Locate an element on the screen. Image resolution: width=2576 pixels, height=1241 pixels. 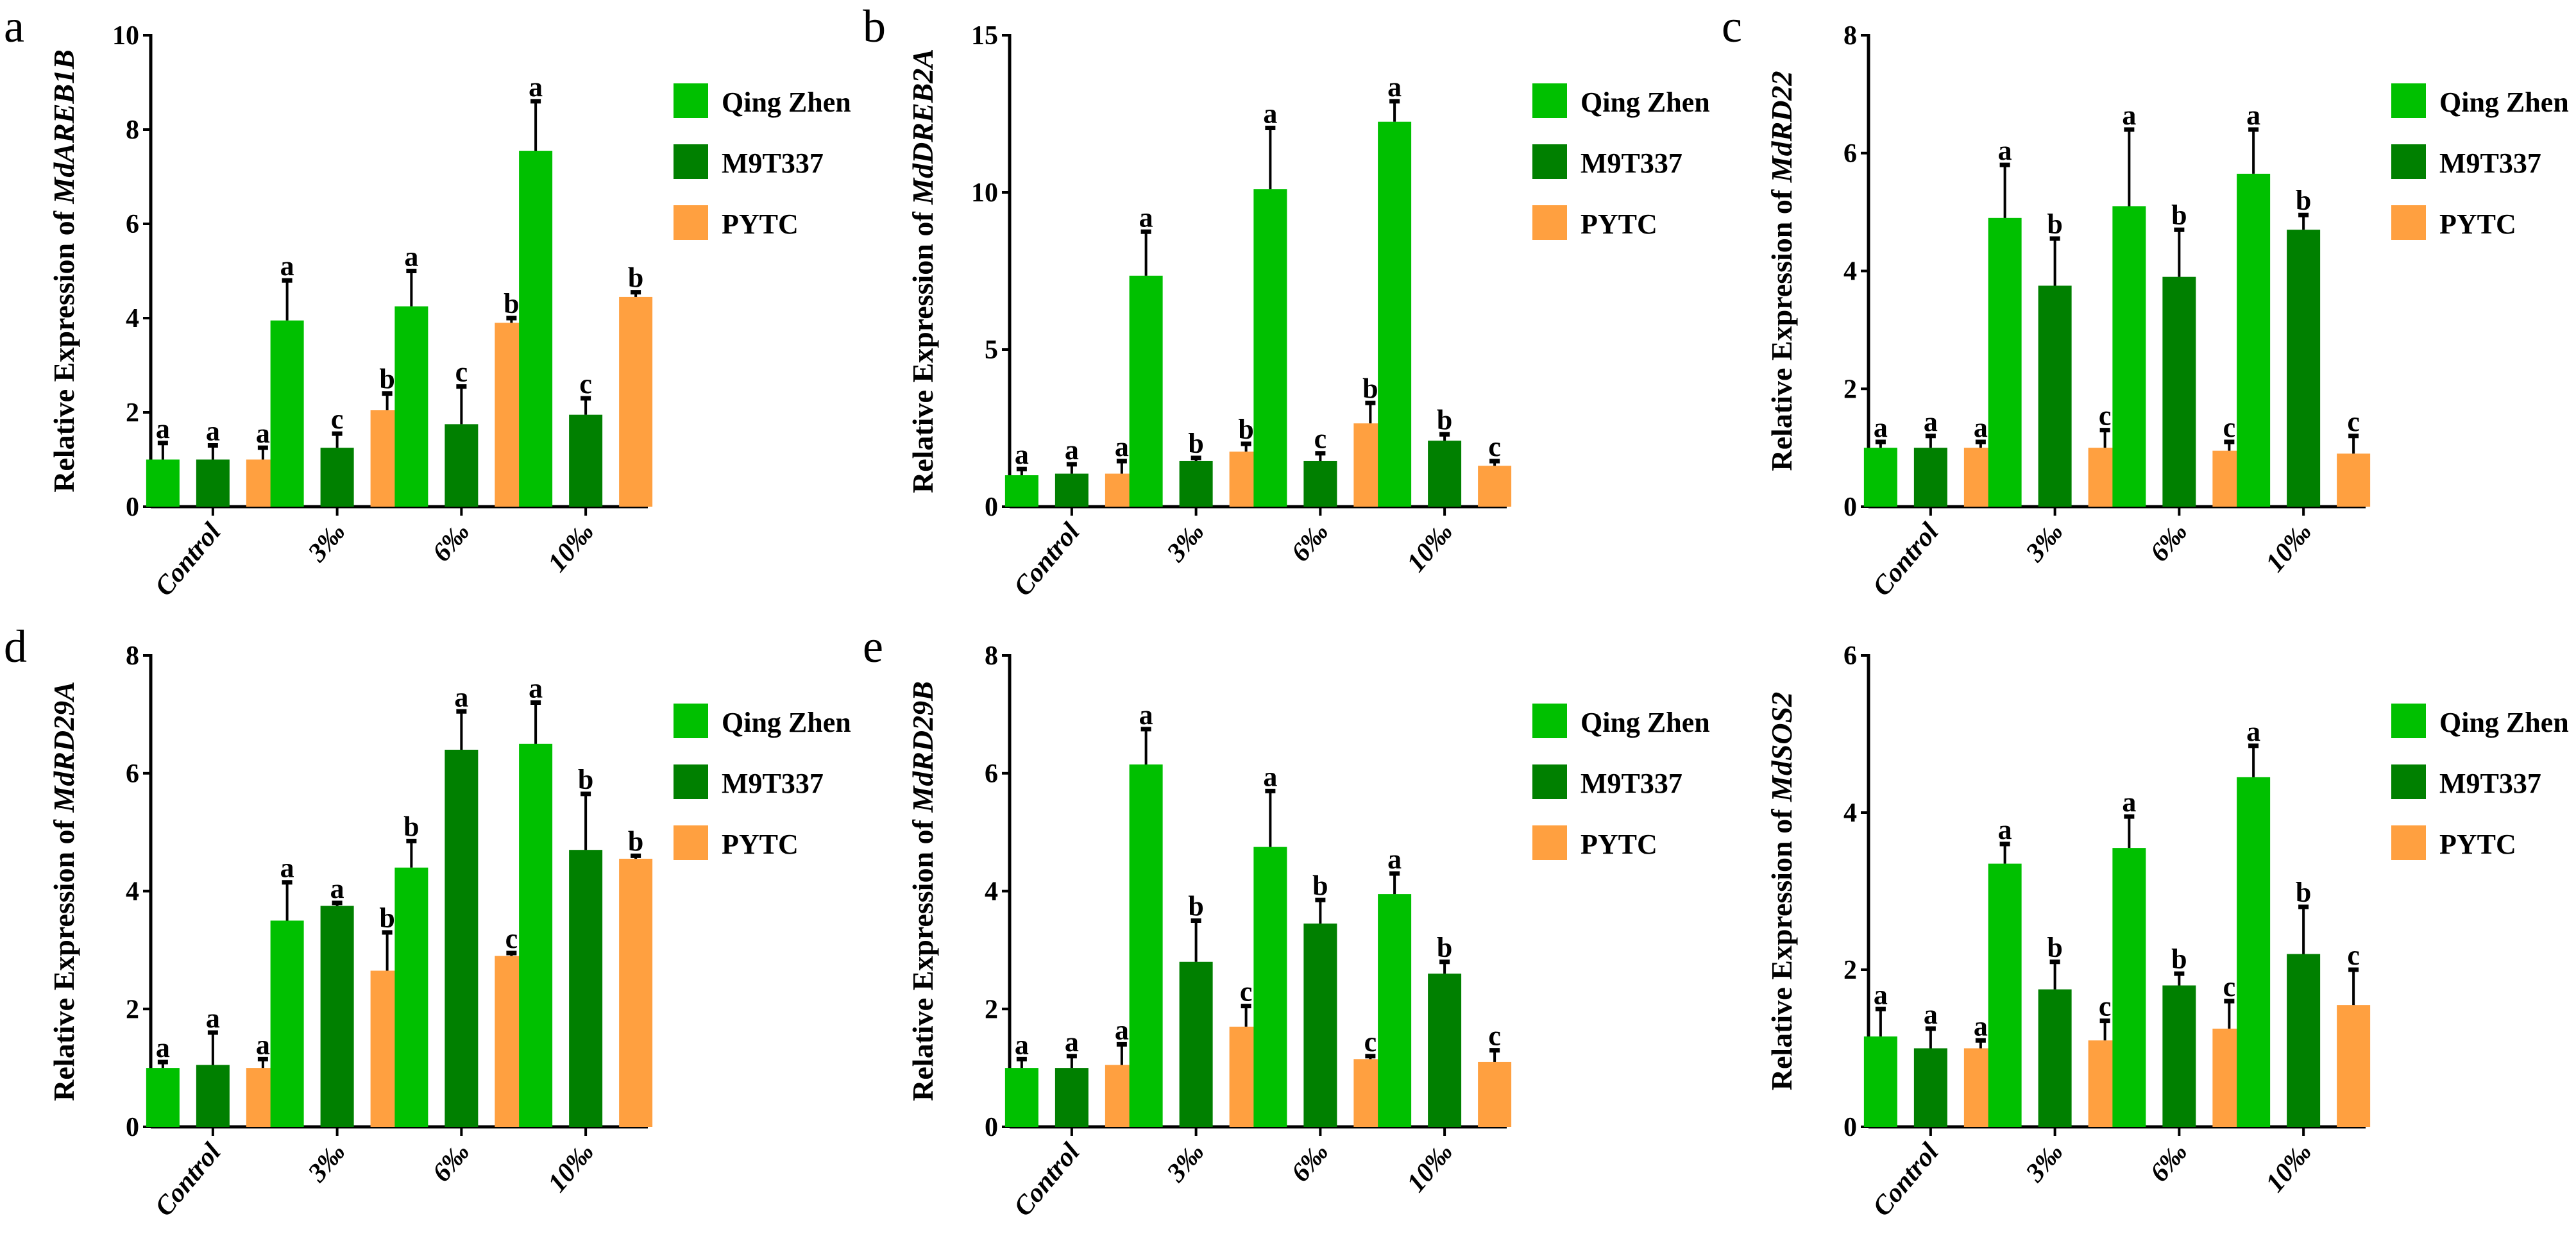
y-axis-label-gene: MdSOS2 is located at coordinates (1781, 747).